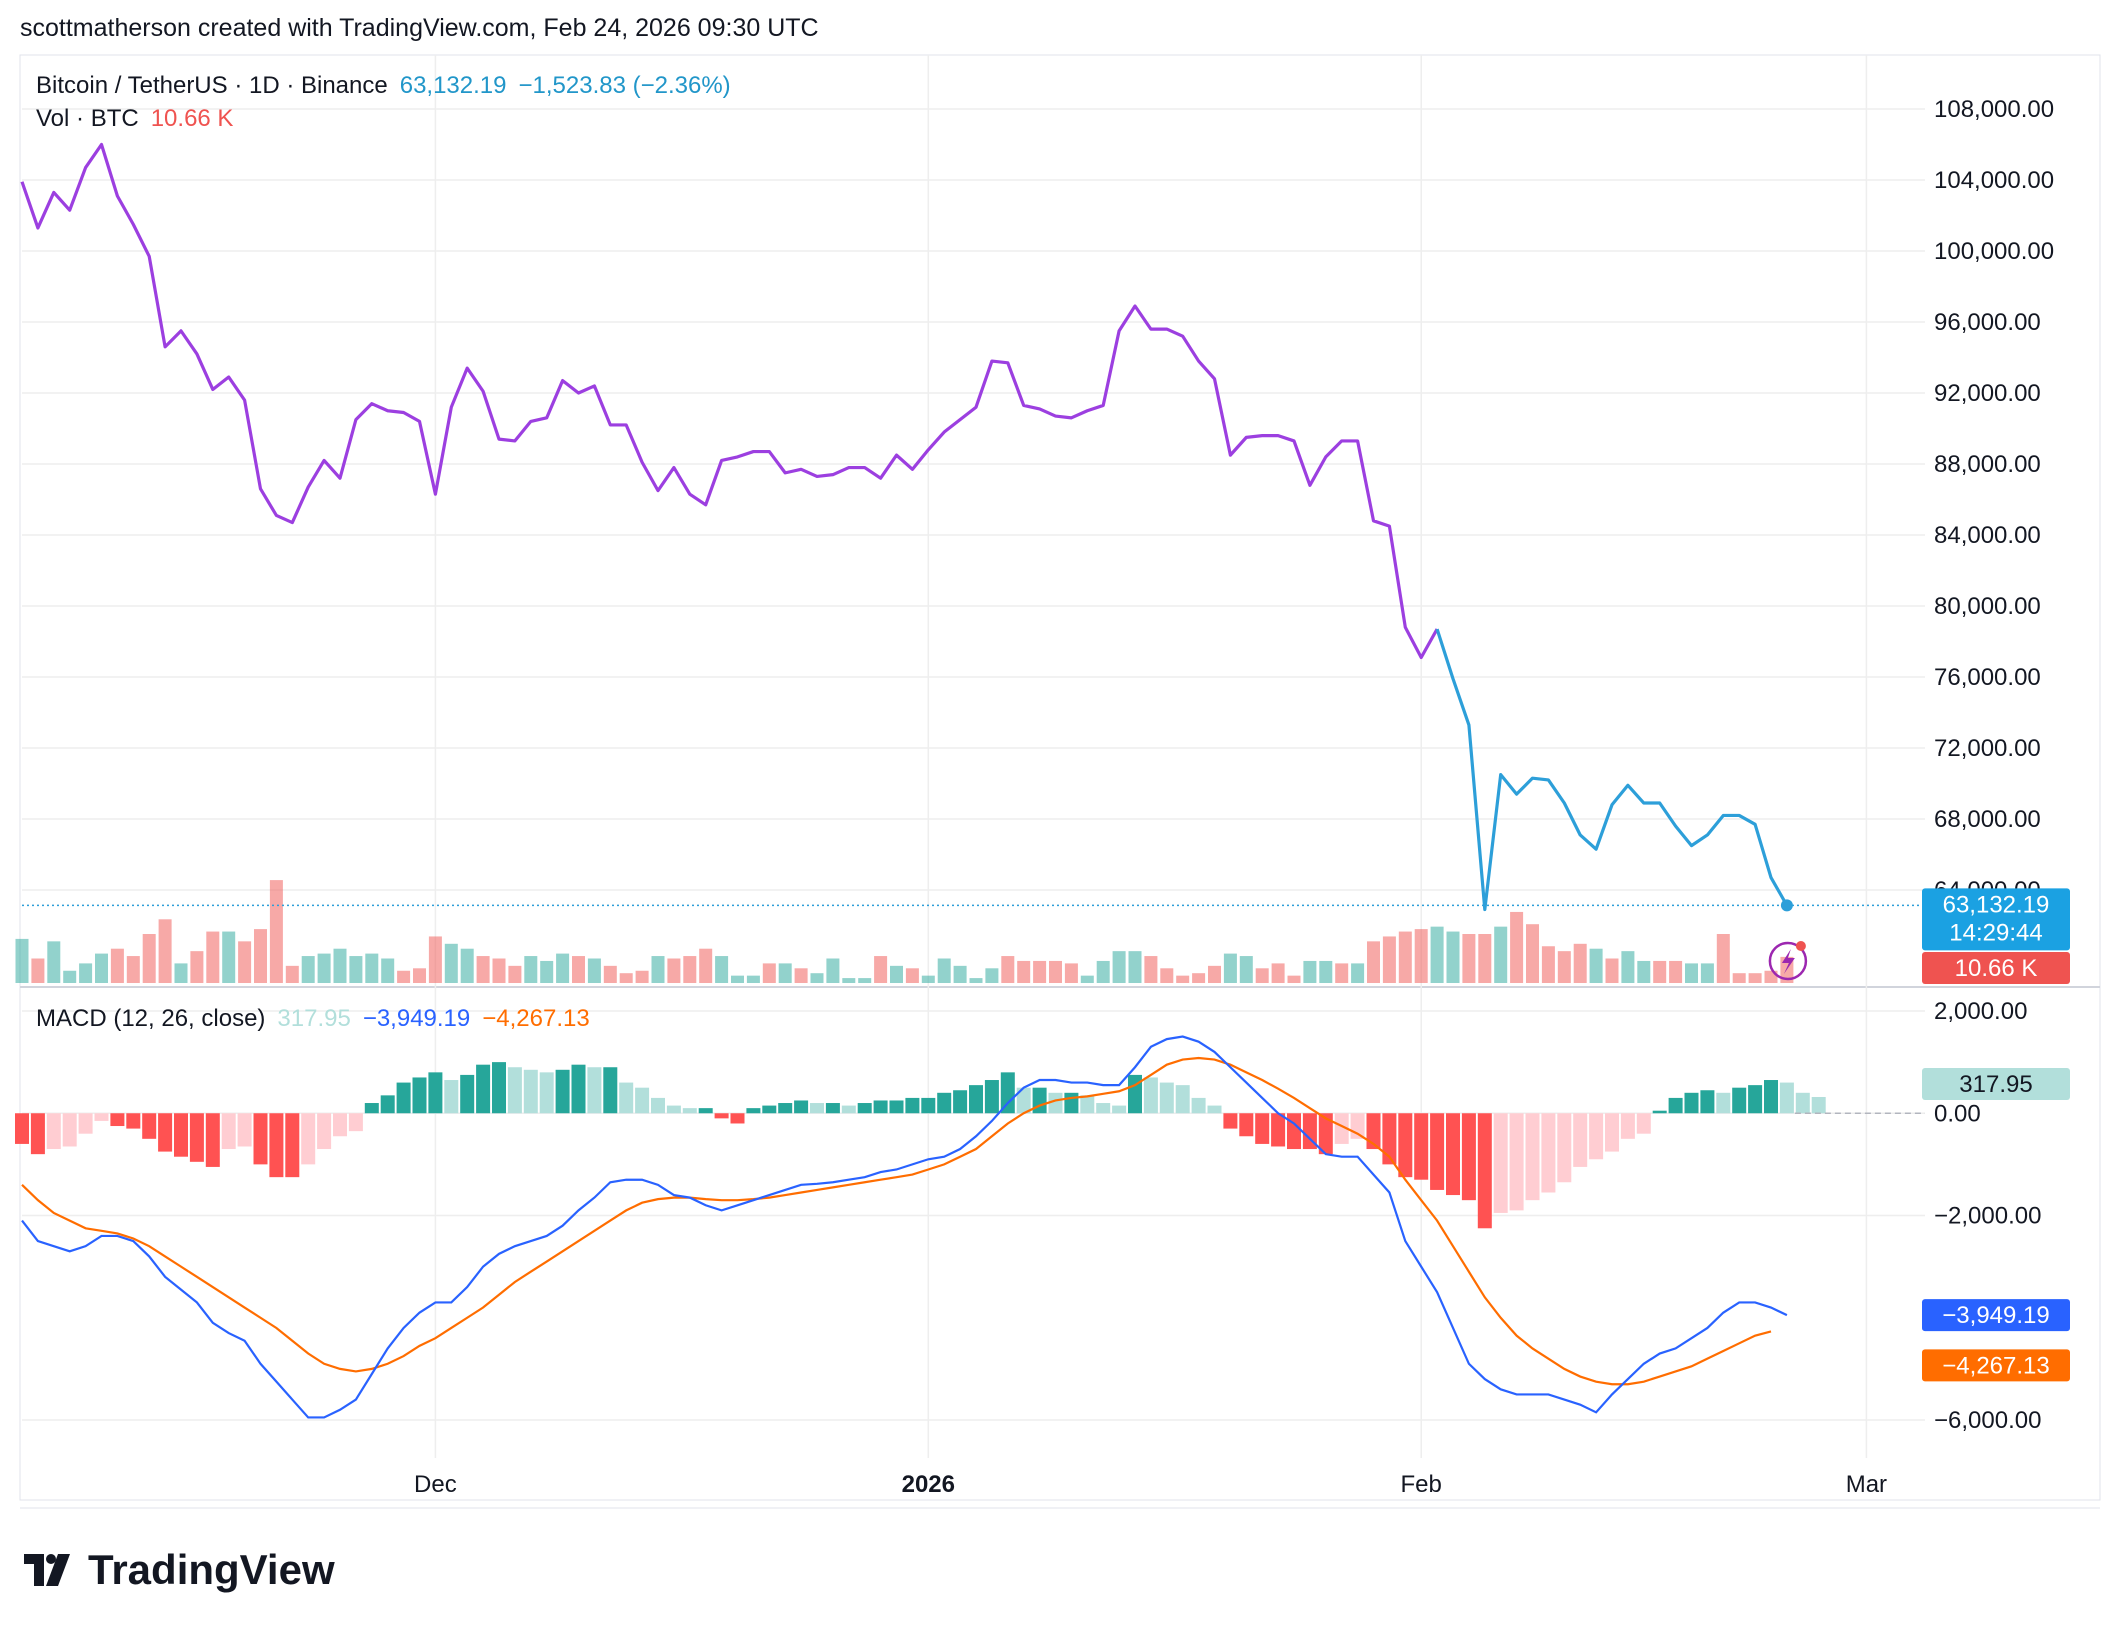 The height and width of the screenshot is (1628, 2108). I want to click on price-tick-label: 100,000.00, so click(1994, 251).